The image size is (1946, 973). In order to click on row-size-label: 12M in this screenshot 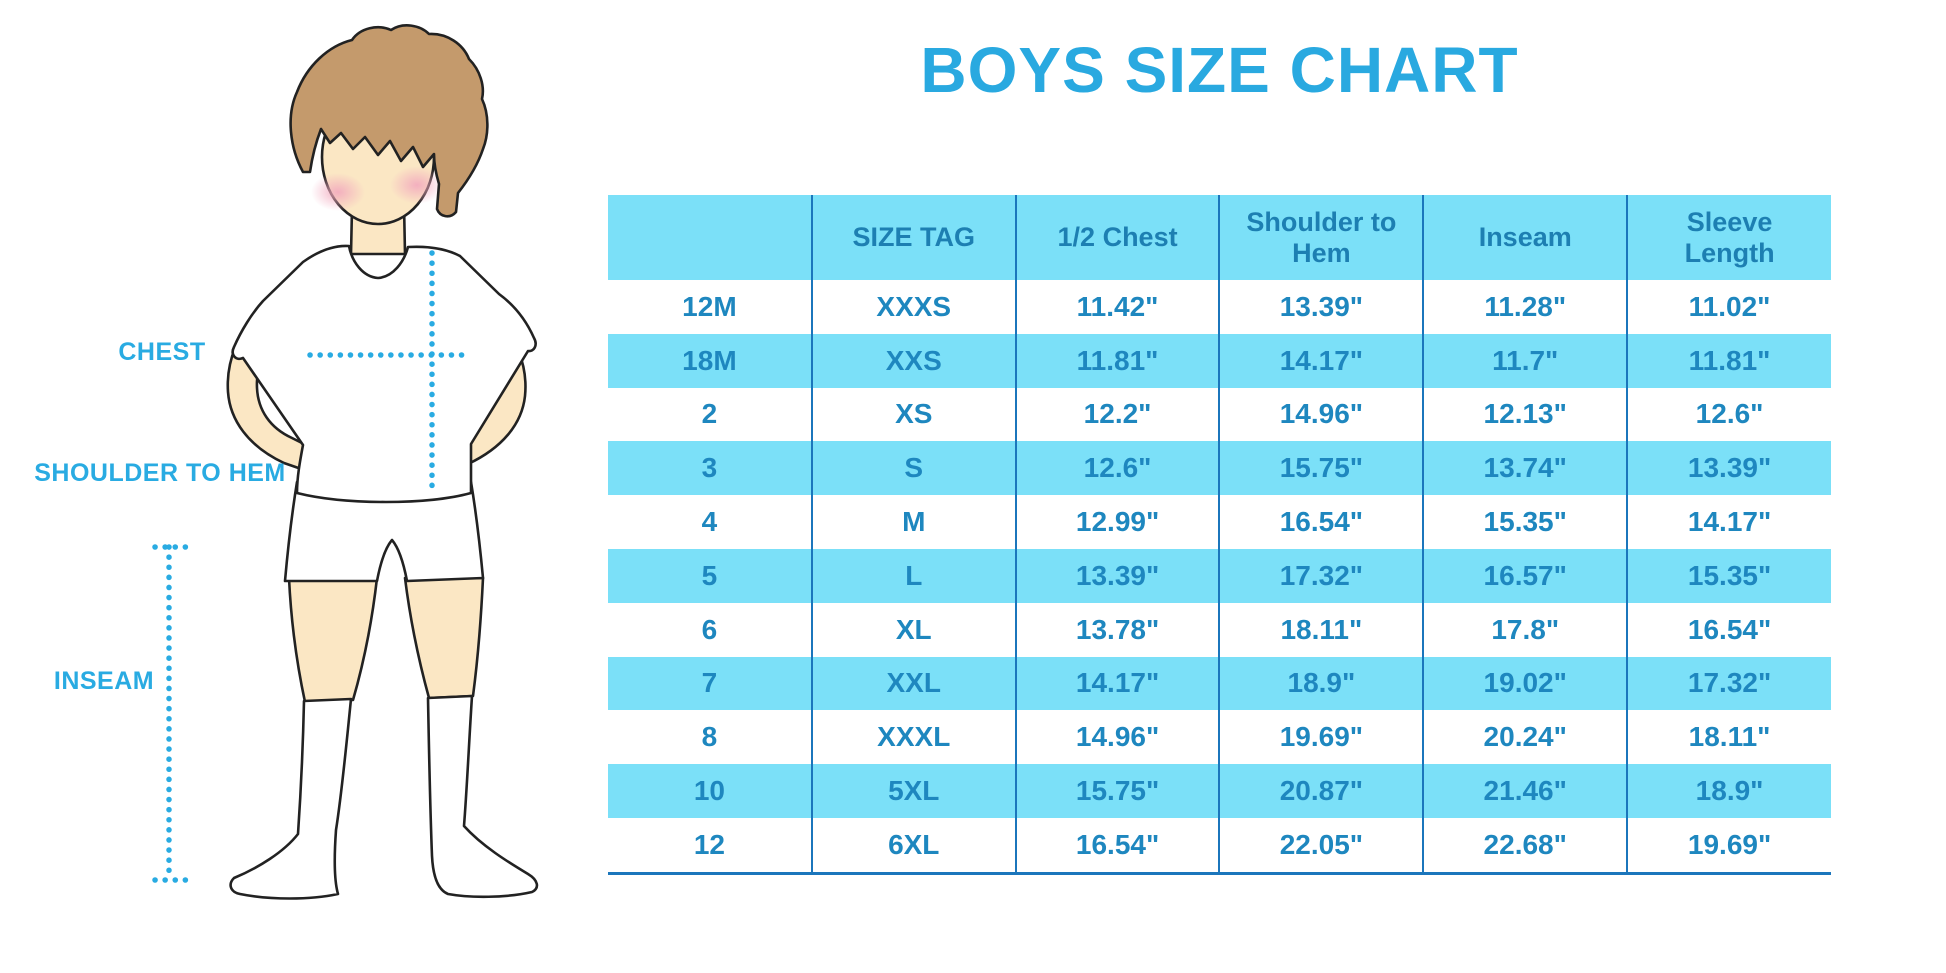, I will do `click(709, 306)`.